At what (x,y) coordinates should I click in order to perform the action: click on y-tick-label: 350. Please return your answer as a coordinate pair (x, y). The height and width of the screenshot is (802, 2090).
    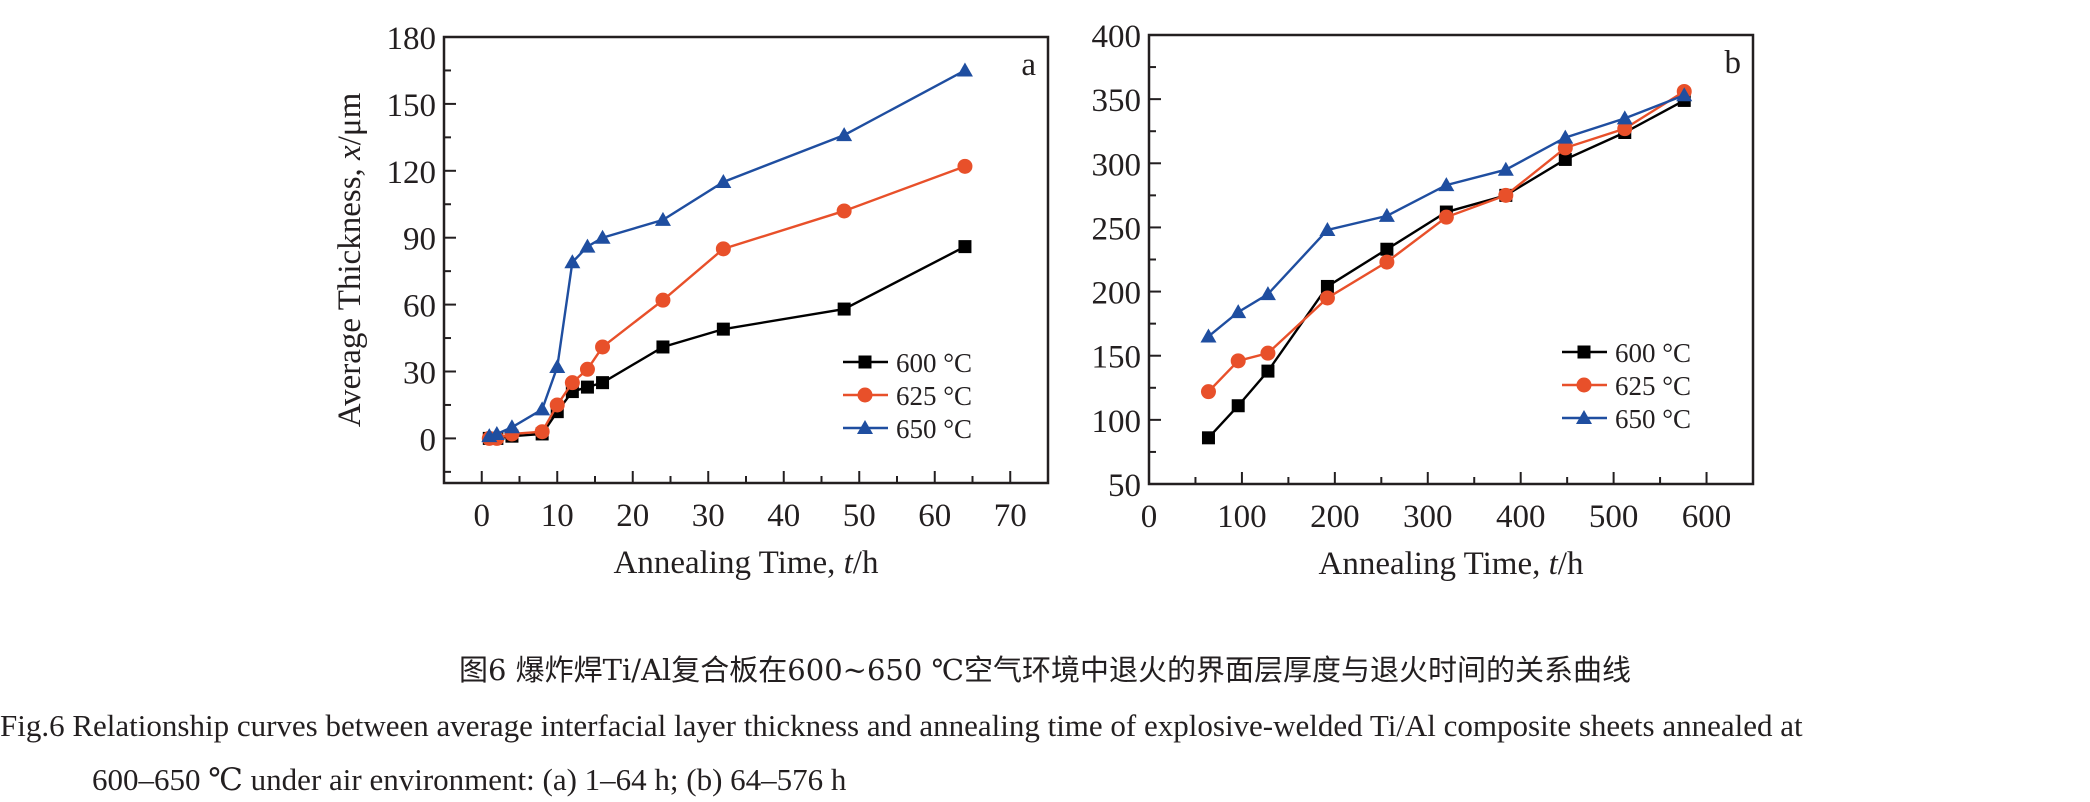
    Looking at the image, I should click on (1117, 101).